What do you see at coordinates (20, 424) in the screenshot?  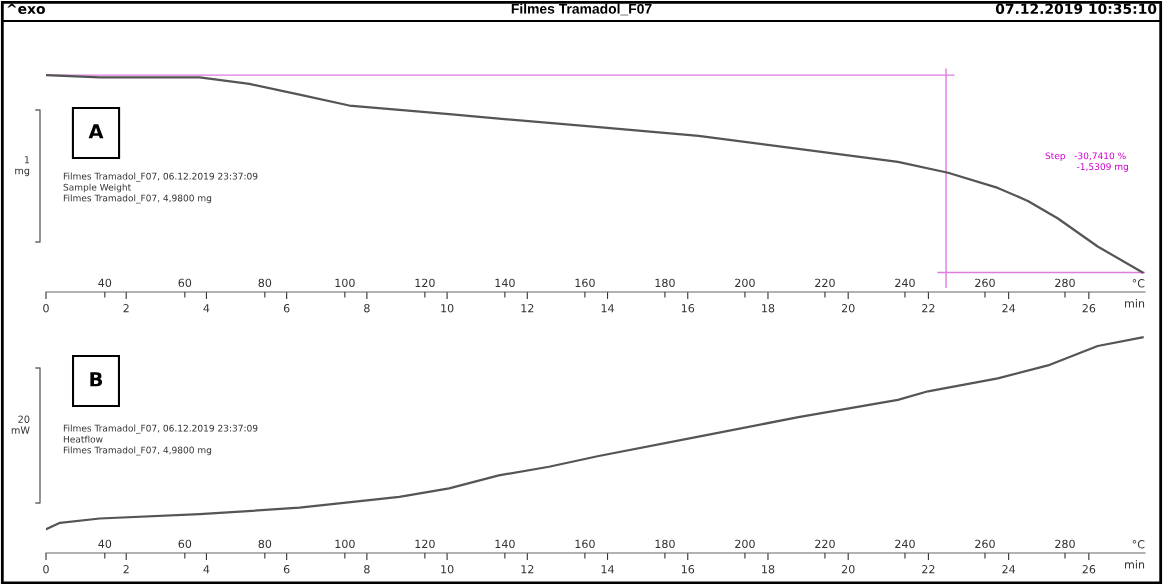 I see `y-axis-title: 20 mW` at bounding box center [20, 424].